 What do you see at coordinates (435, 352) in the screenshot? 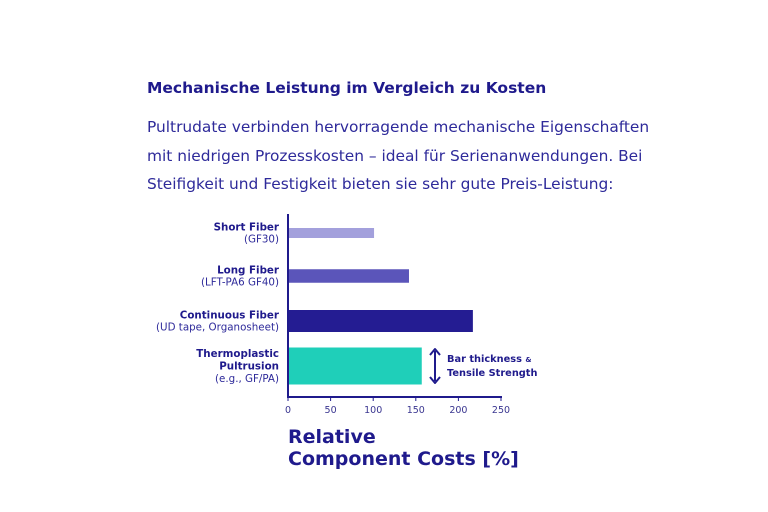
I see `arrow-up-icon` at bounding box center [435, 352].